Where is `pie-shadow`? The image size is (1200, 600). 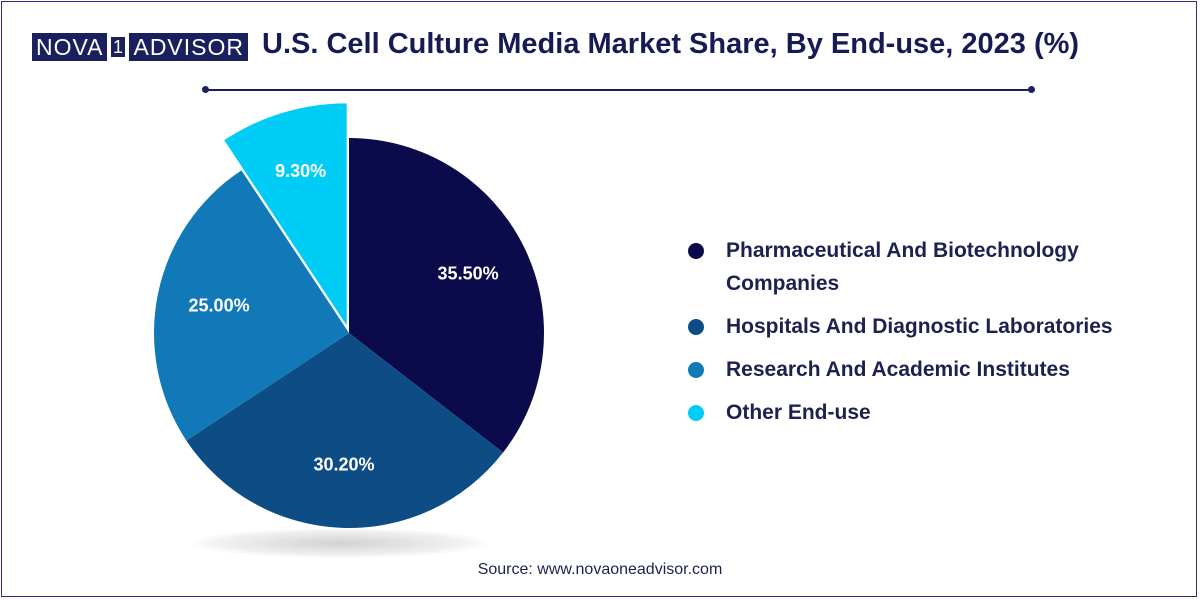 pie-shadow is located at coordinates (340, 543).